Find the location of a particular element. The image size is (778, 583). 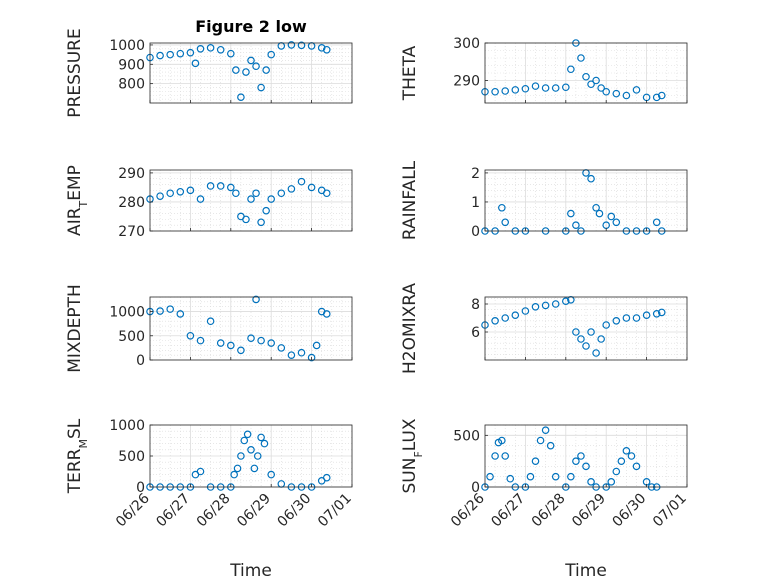

subplot-6: 6 8 H2OMIXRA is located at coordinates (544, 328).